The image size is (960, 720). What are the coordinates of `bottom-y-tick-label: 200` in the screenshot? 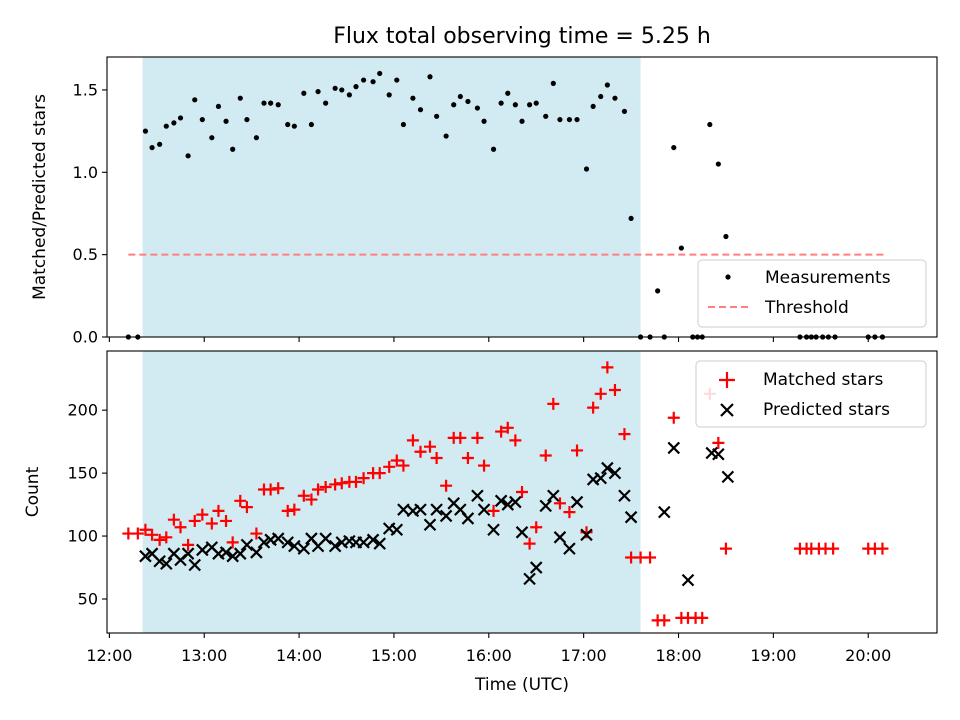 It's located at (82, 410).